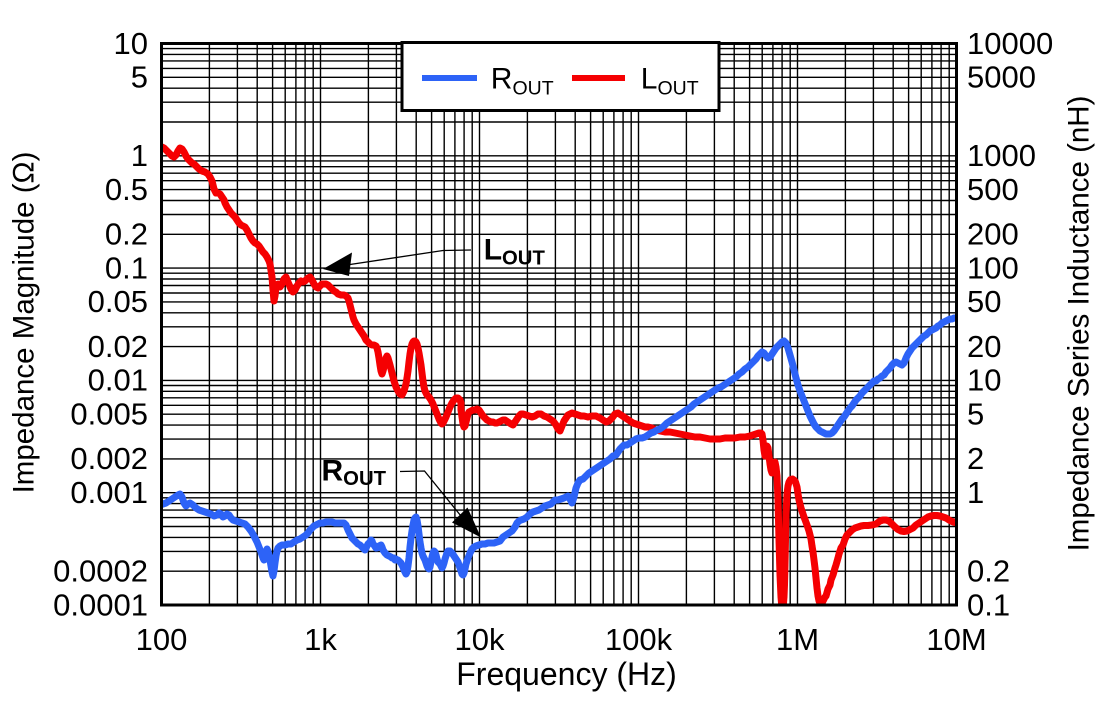  What do you see at coordinates (522, 81) in the screenshot?
I see `svg-text: ROUT` at bounding box center [522, 81].